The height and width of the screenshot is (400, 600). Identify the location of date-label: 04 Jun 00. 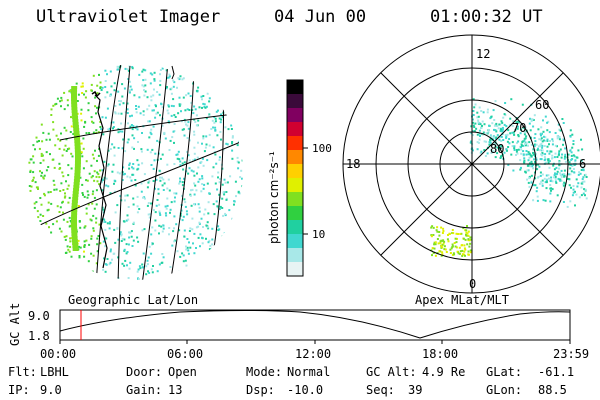
(320, 17).